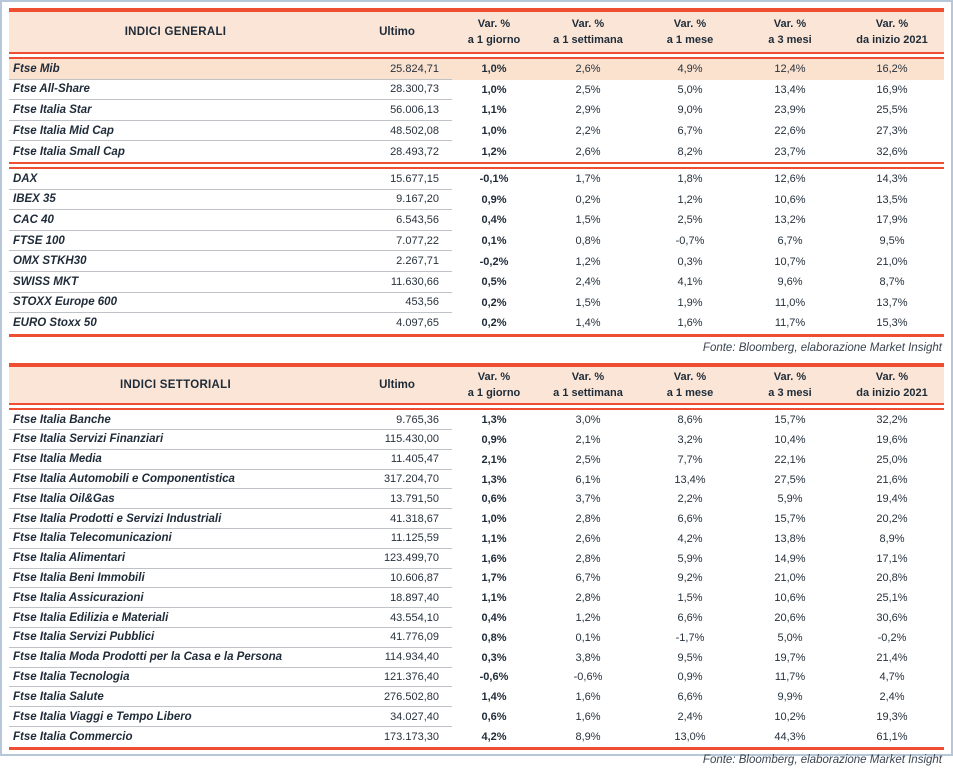  Describe the element at coordinates (892, 40) in the screenshot. I see `period-label: da inizio 2021` at that location.